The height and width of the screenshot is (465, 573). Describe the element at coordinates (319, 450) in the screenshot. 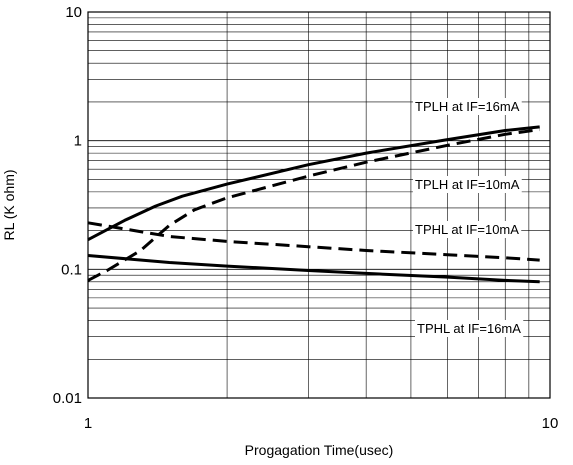

I see `x-axis-title: Progagation Time(usec)` at that location.